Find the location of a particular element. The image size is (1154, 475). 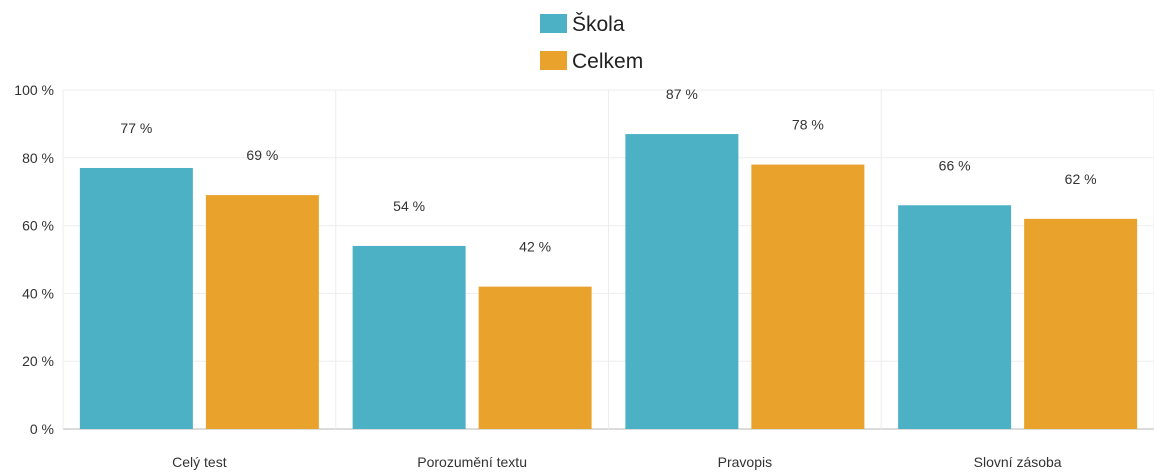

bar-value-label: 66 % is located at coordinates (955, 165).